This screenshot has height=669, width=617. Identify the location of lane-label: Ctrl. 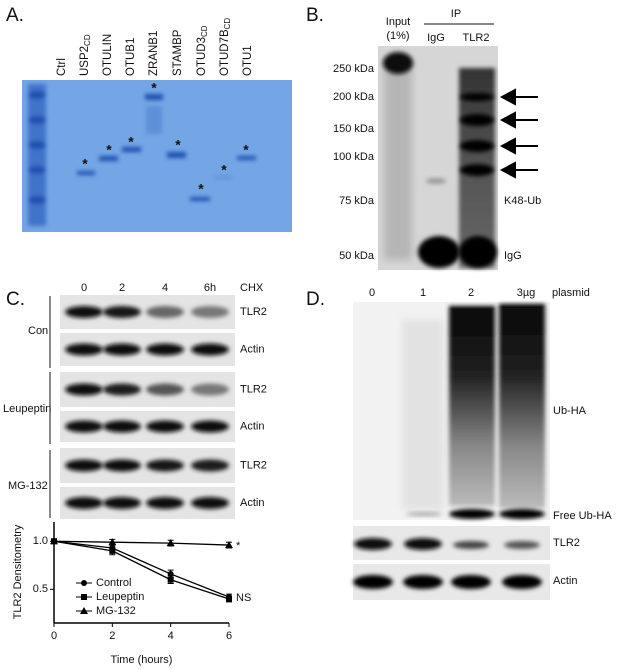
(62, 67).